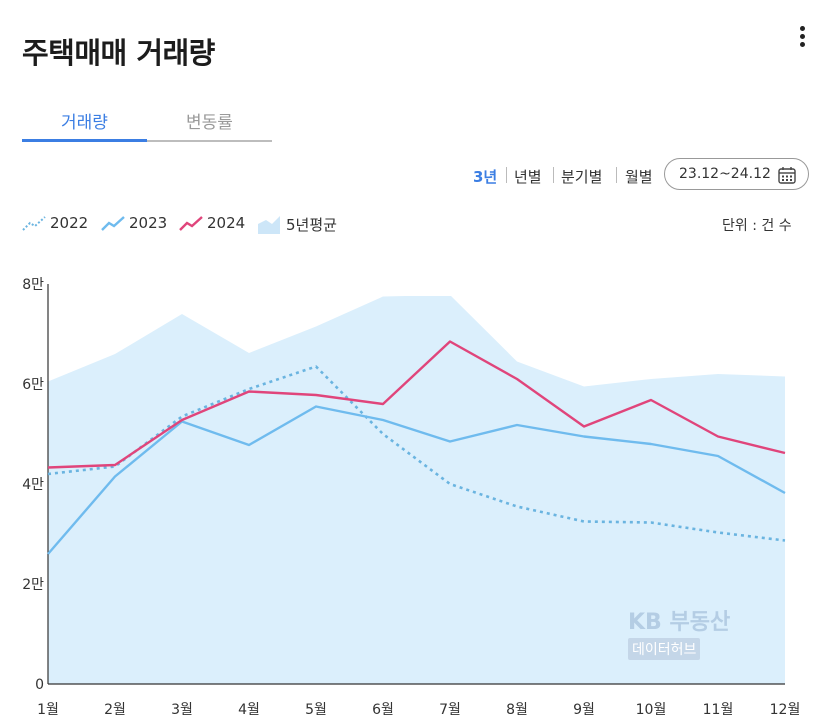 Image resolution: width=822 pixels, height=728 pixels. Describe the element at coordinates (517, 710) in the screenshot. I see `x-tick-label: 8월` at that location.